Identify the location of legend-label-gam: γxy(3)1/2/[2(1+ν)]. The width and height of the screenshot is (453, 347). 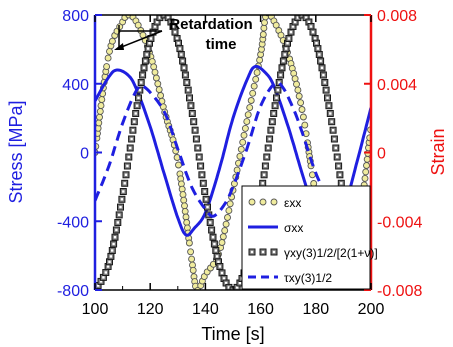
(331, 253).